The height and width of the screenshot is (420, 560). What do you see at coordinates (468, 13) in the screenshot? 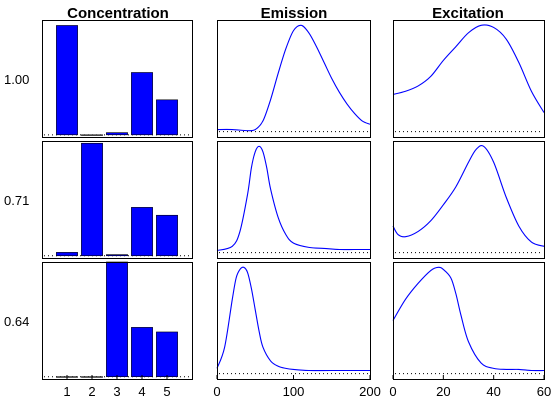
I see `title-excitation: Excitation` at bounding box center [468, 13].